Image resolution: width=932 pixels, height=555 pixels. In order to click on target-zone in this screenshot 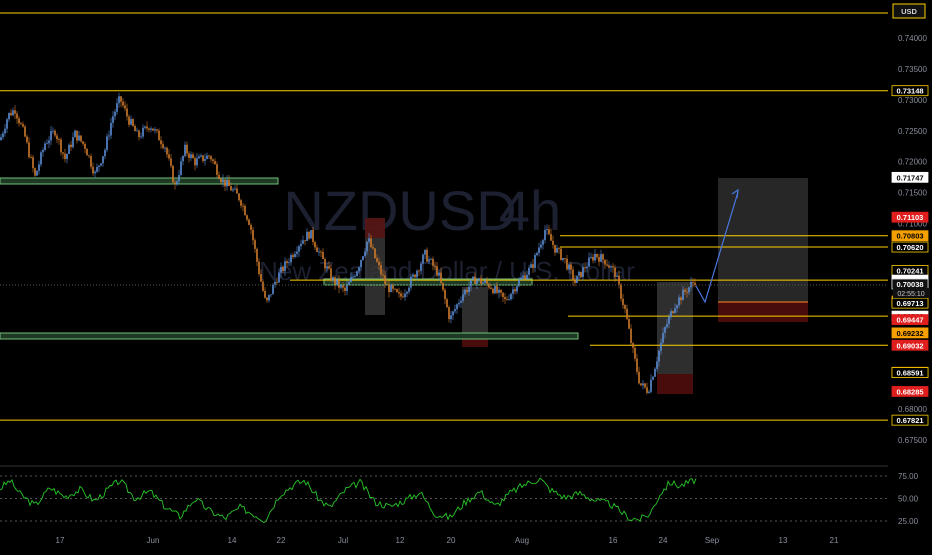, I will do `click(763, 240)`.